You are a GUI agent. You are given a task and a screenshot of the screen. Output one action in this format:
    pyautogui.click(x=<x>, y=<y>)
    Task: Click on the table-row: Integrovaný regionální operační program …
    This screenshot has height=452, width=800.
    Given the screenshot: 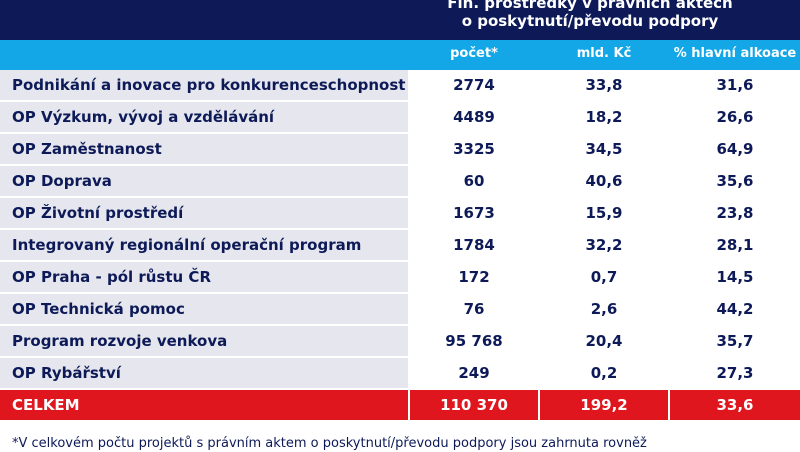 What is the action you would take?
    pyautogui.click(x=400, y=246)
    